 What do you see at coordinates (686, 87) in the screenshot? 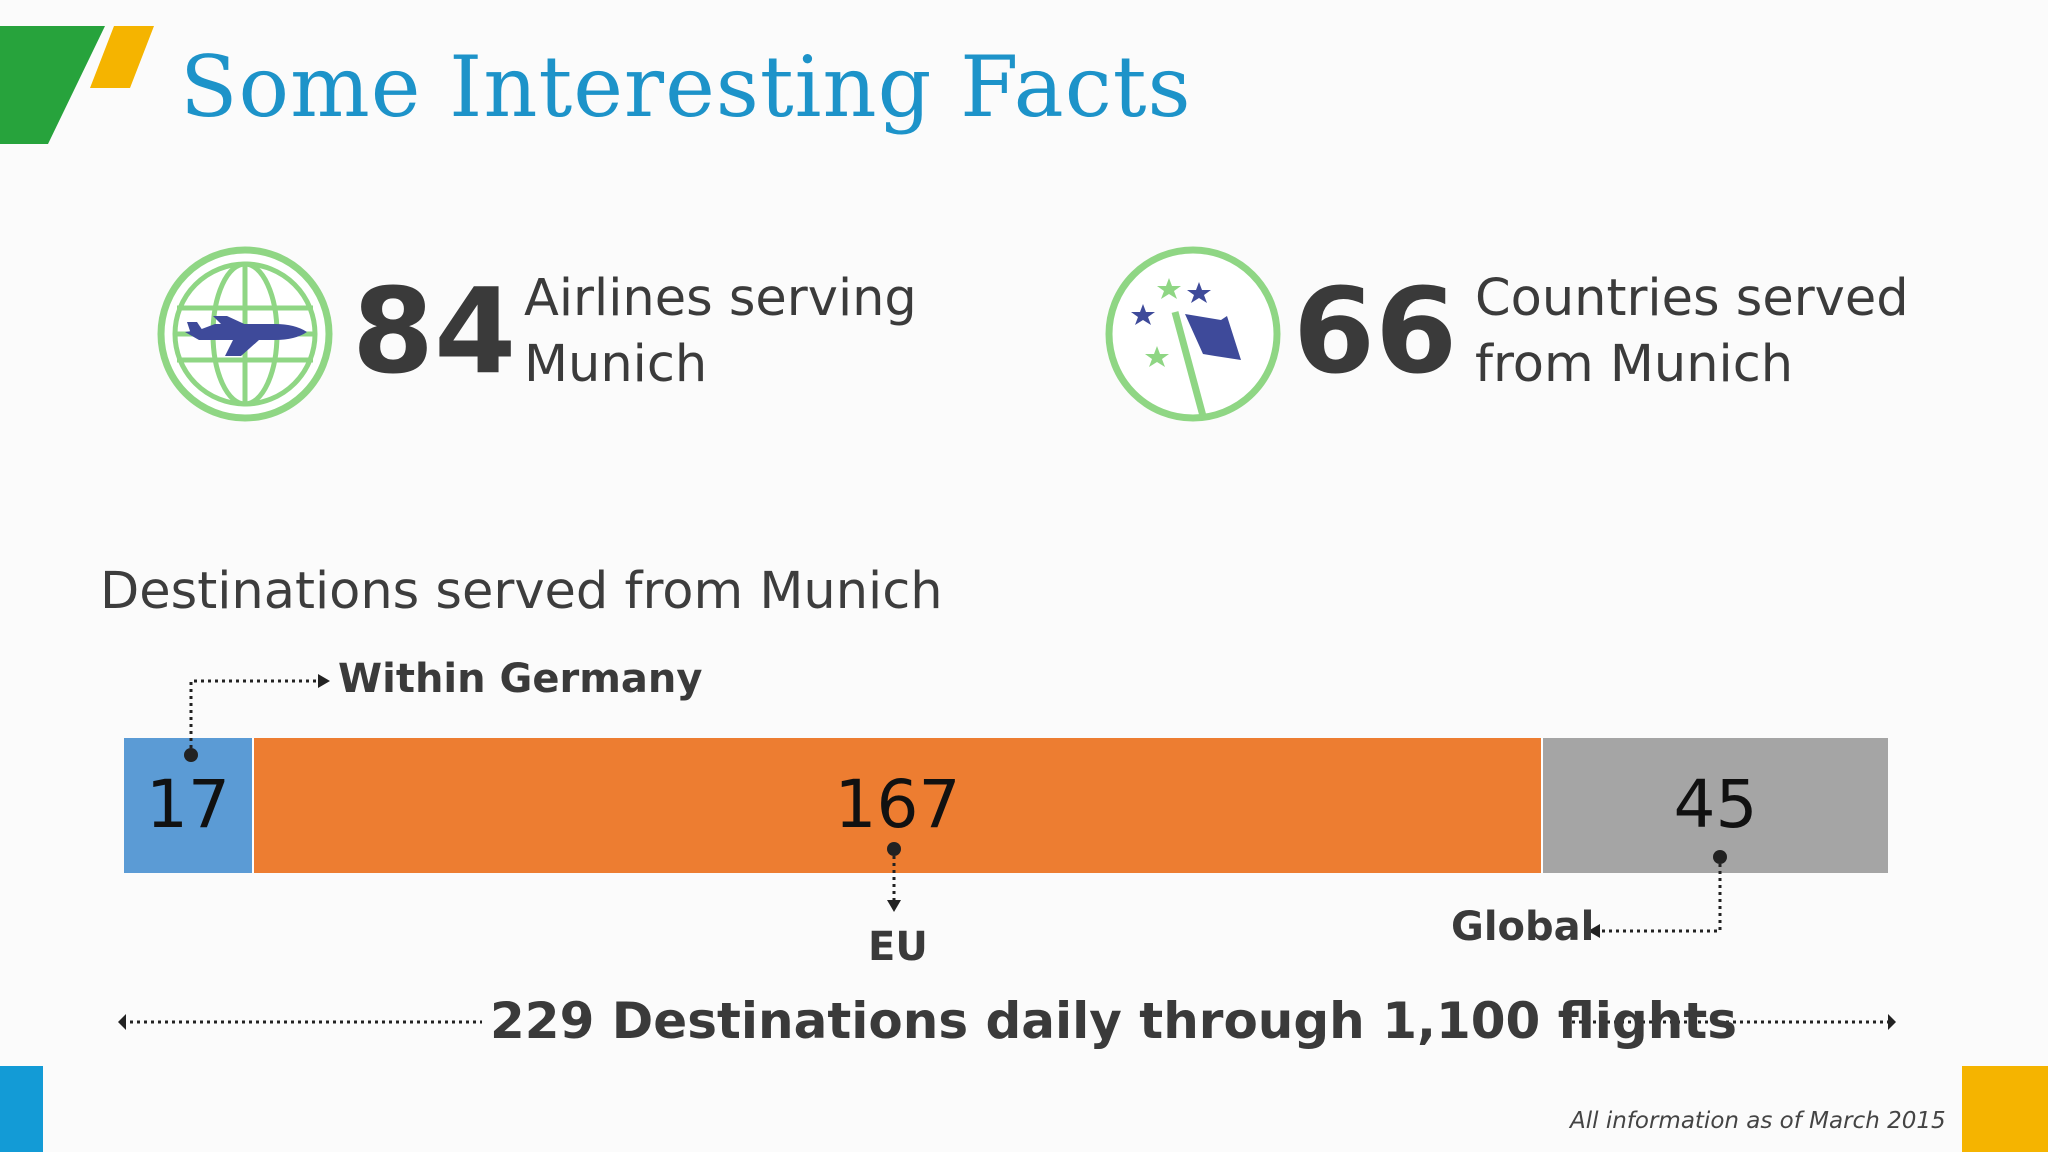
I see `page-title: Some Interesting Facts` at bounding box center [686, 87].